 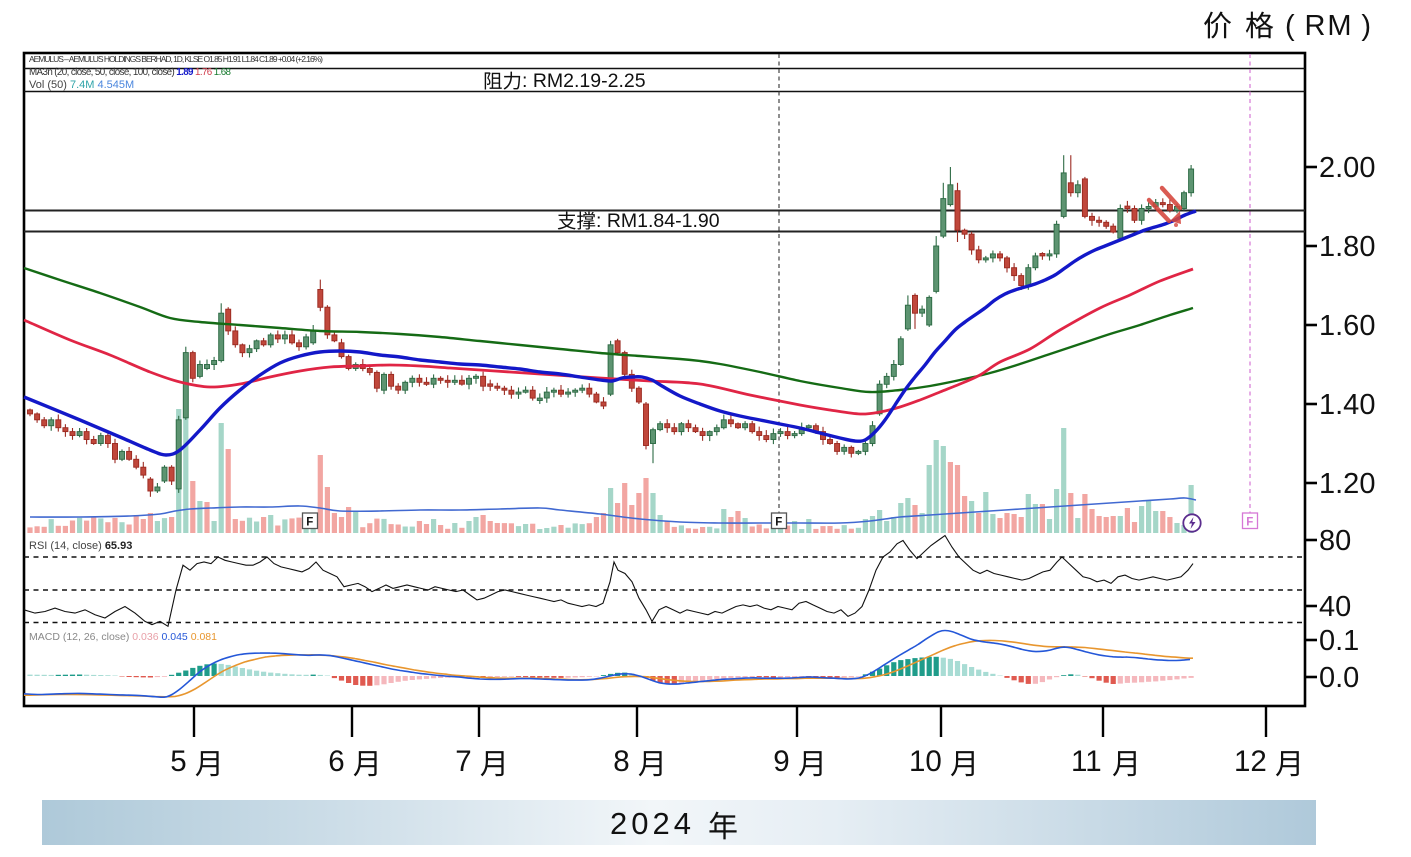 I want to click on svg-text: 10, so click(x=925, y=761).